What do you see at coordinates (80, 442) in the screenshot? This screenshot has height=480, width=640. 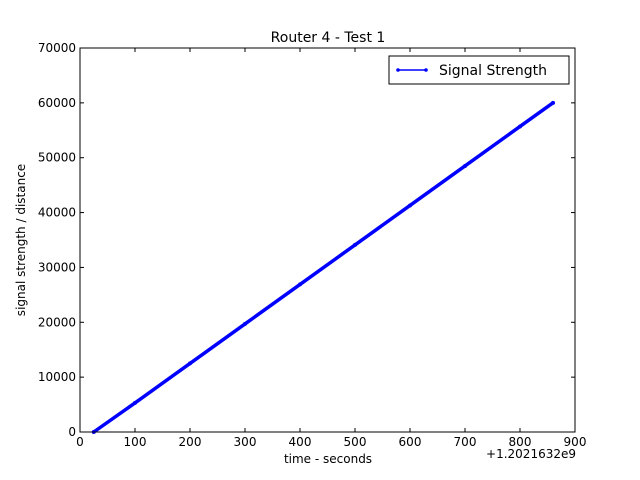 I see `x-tick-label: 0` at bounding box center [80, 442].